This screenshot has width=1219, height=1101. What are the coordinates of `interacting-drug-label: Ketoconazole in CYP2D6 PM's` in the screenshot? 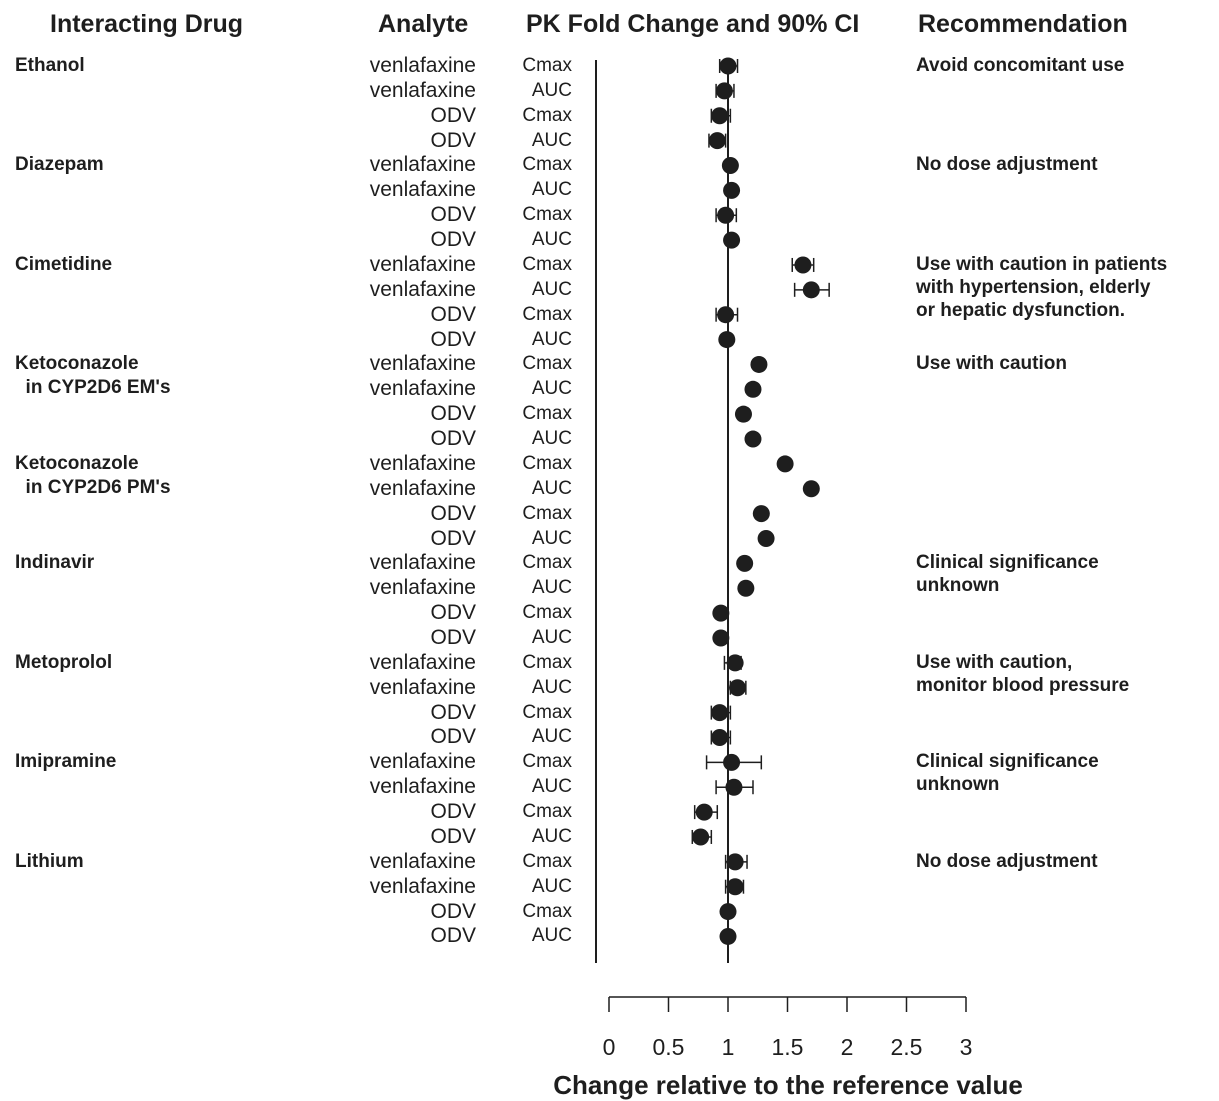 It's located at (93, 475).